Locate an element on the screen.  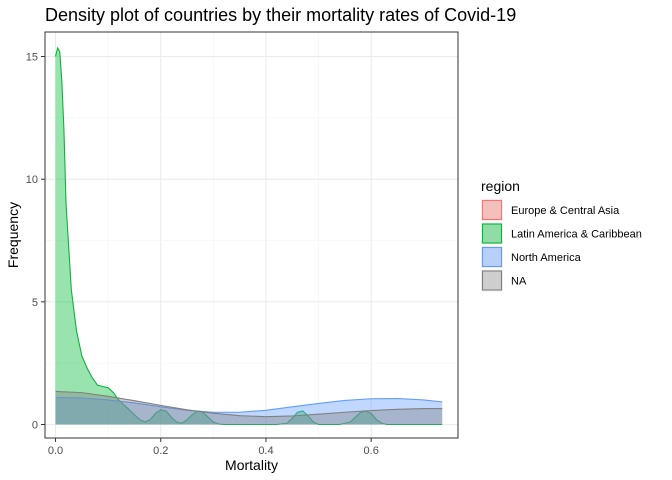
density-area-na is located at coordinates (249, 408).